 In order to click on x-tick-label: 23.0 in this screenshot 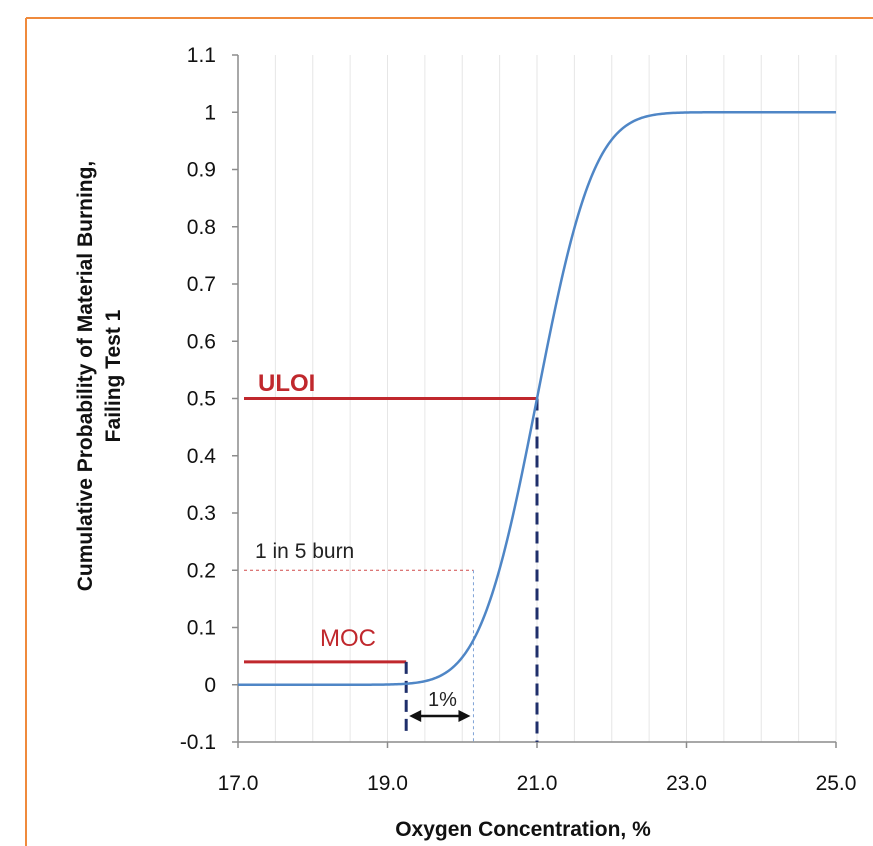, I will do `click(686, 783)`.